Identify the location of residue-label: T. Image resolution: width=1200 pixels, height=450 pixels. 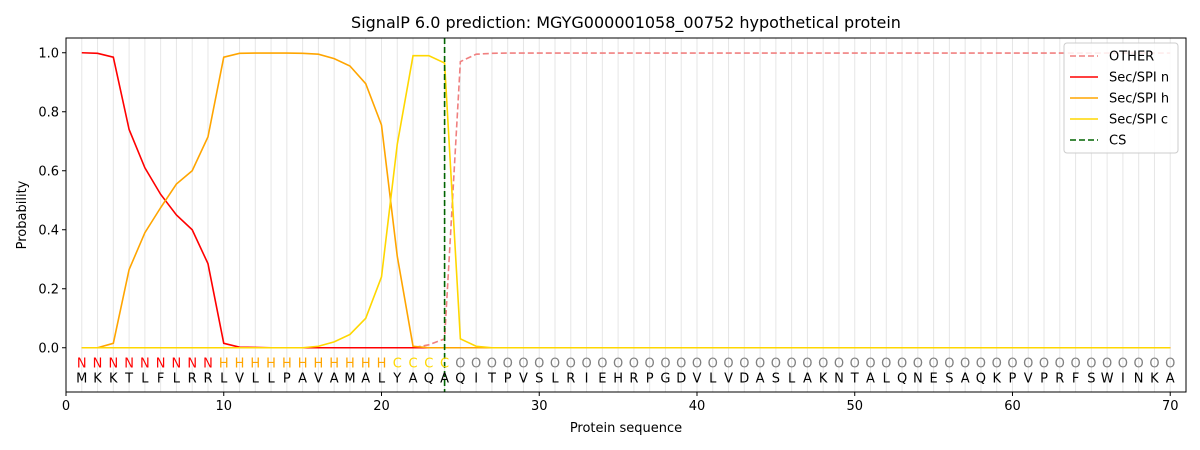
(128, 378).